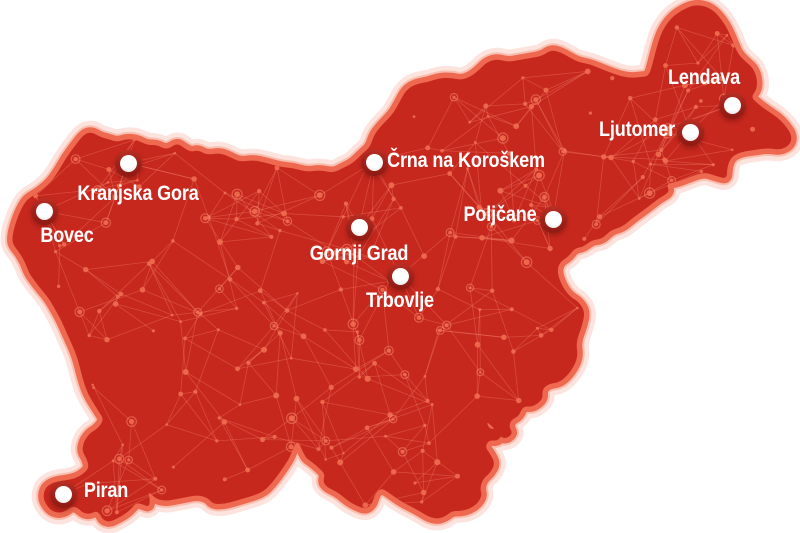 Image resolution: width=800 pixels, height=533 pixels. I want to click on city-label-kranjska-gora: Kranjska Gora, so click(138, 194).